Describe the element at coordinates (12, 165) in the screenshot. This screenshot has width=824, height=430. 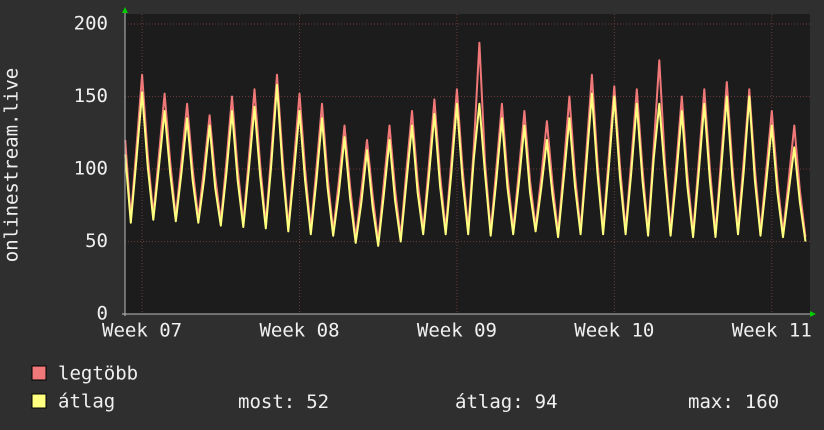
I see `y-axis-label: onlinestream.live` at that location.